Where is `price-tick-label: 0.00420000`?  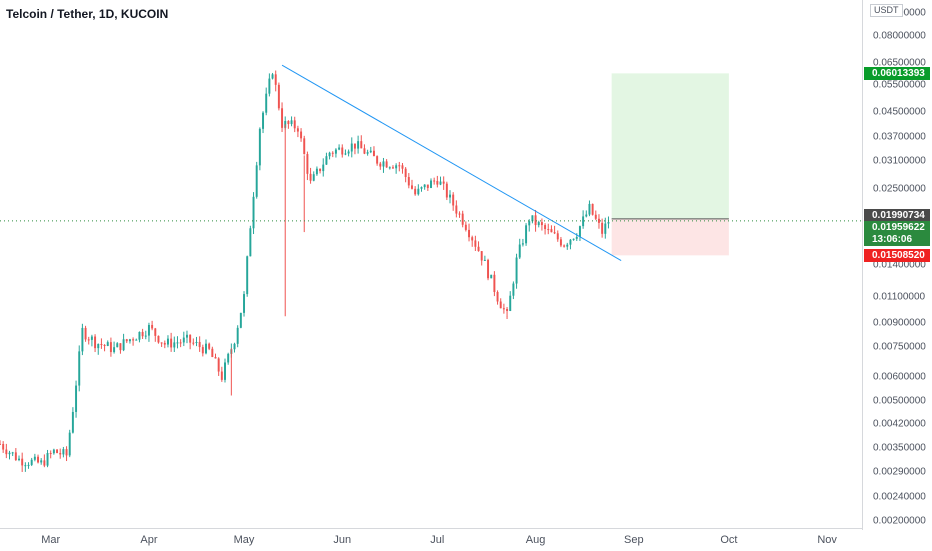
price-tick-label: 0.00420000 is located at coordinates (899, 424).